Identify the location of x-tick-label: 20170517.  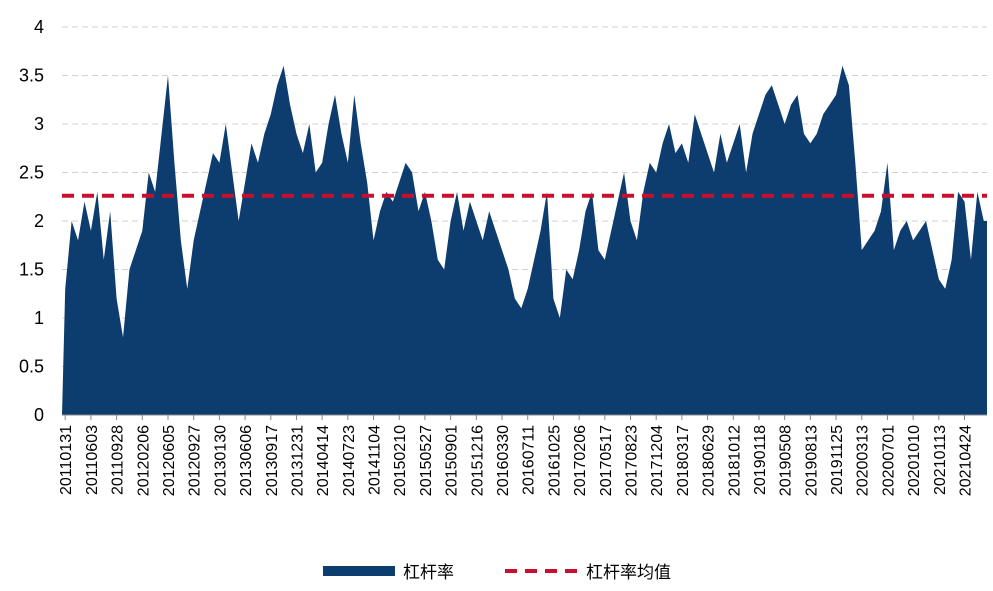
(606, 460).